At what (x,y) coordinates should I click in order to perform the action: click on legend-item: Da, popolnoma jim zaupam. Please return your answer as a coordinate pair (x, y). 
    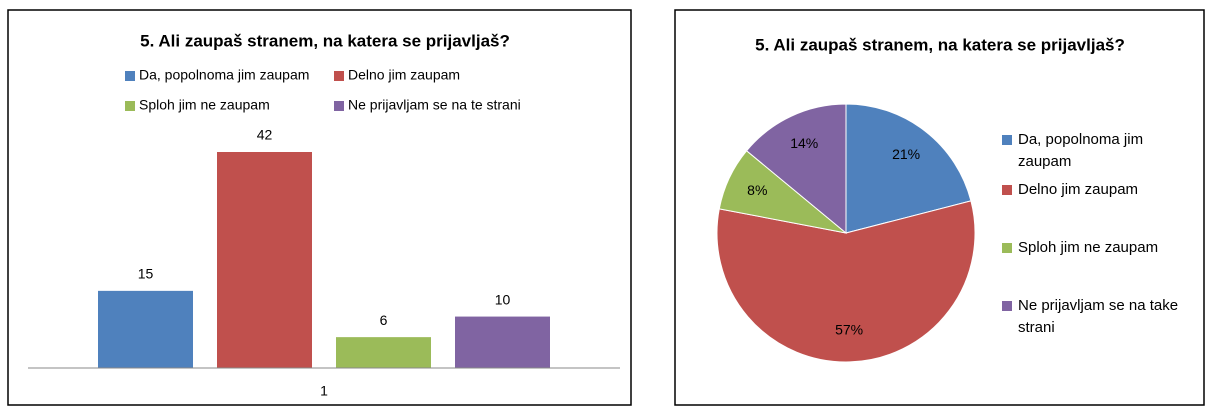
    Looking at the image, I should click on (1095, 151).